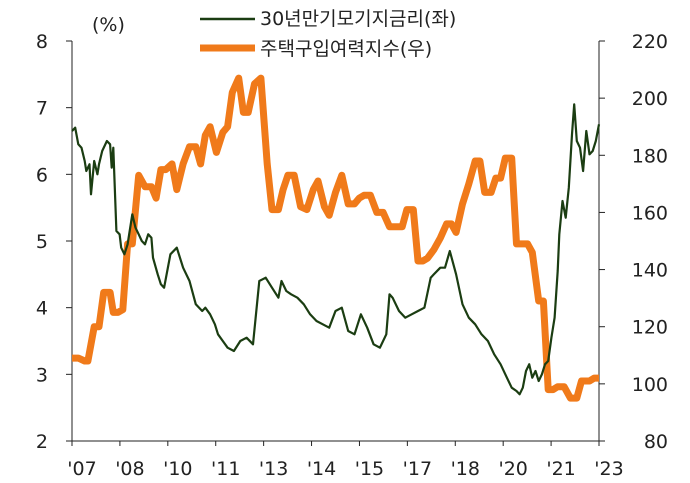 The width and height of the screenshot is (690, 483). What do you see at coordinates (417, 469) in the screenshot?
I see `x-tick-label: '17` at bounding box center [417, 469].